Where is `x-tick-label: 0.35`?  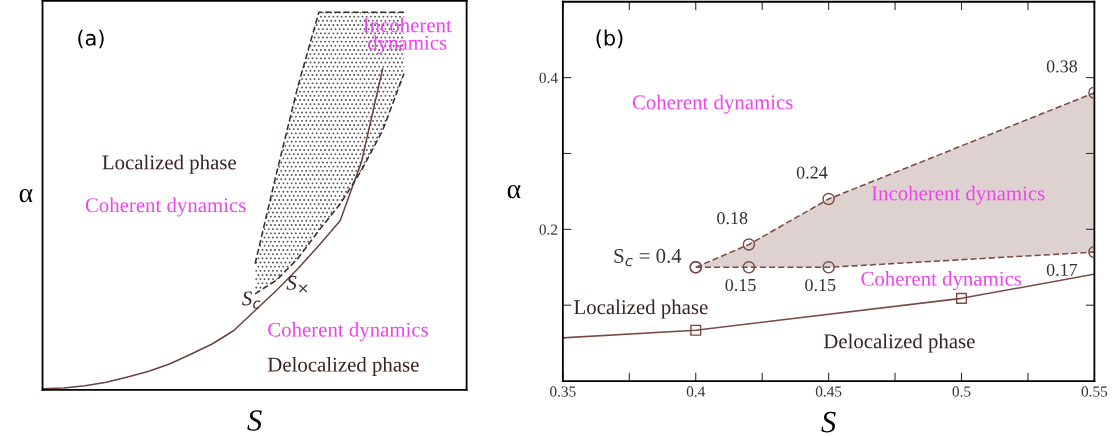 x-tick-label: 0.35 is located at coordinates (563, 391).